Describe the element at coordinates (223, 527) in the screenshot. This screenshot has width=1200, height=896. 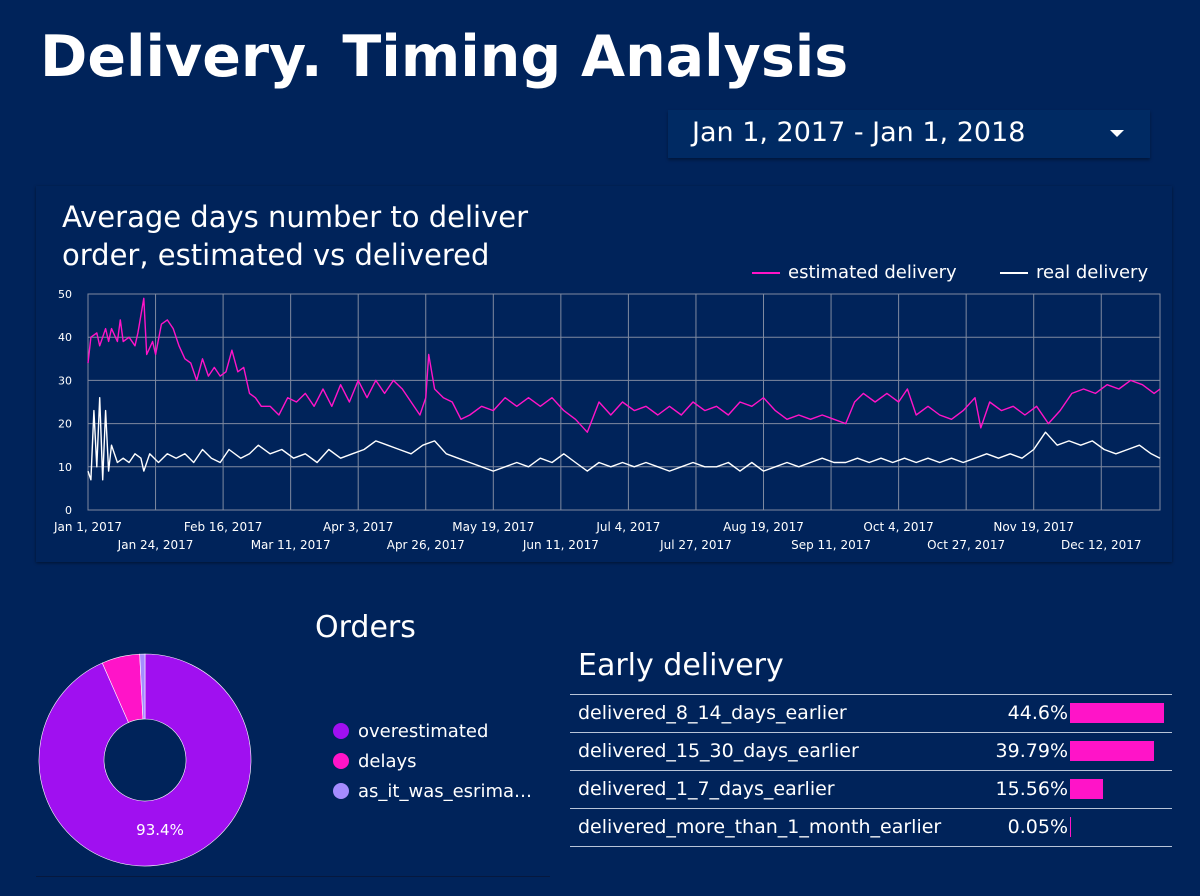
I see `x-tick-label: Feb 16, 2017` at that location.